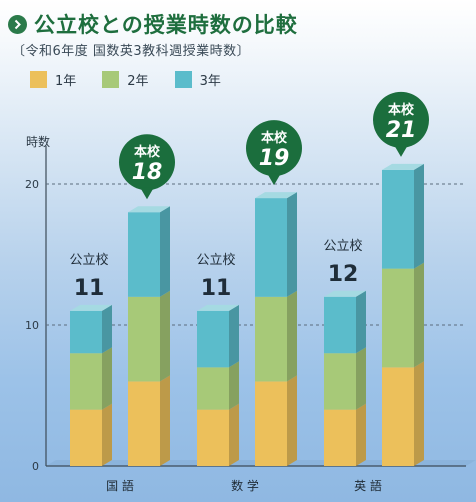  I want to click on bar-segment-本校-0-0, so click(144, 423).